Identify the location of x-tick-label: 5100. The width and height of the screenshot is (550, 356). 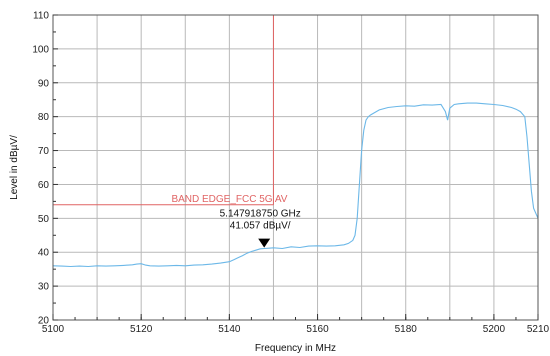
(53, 329).